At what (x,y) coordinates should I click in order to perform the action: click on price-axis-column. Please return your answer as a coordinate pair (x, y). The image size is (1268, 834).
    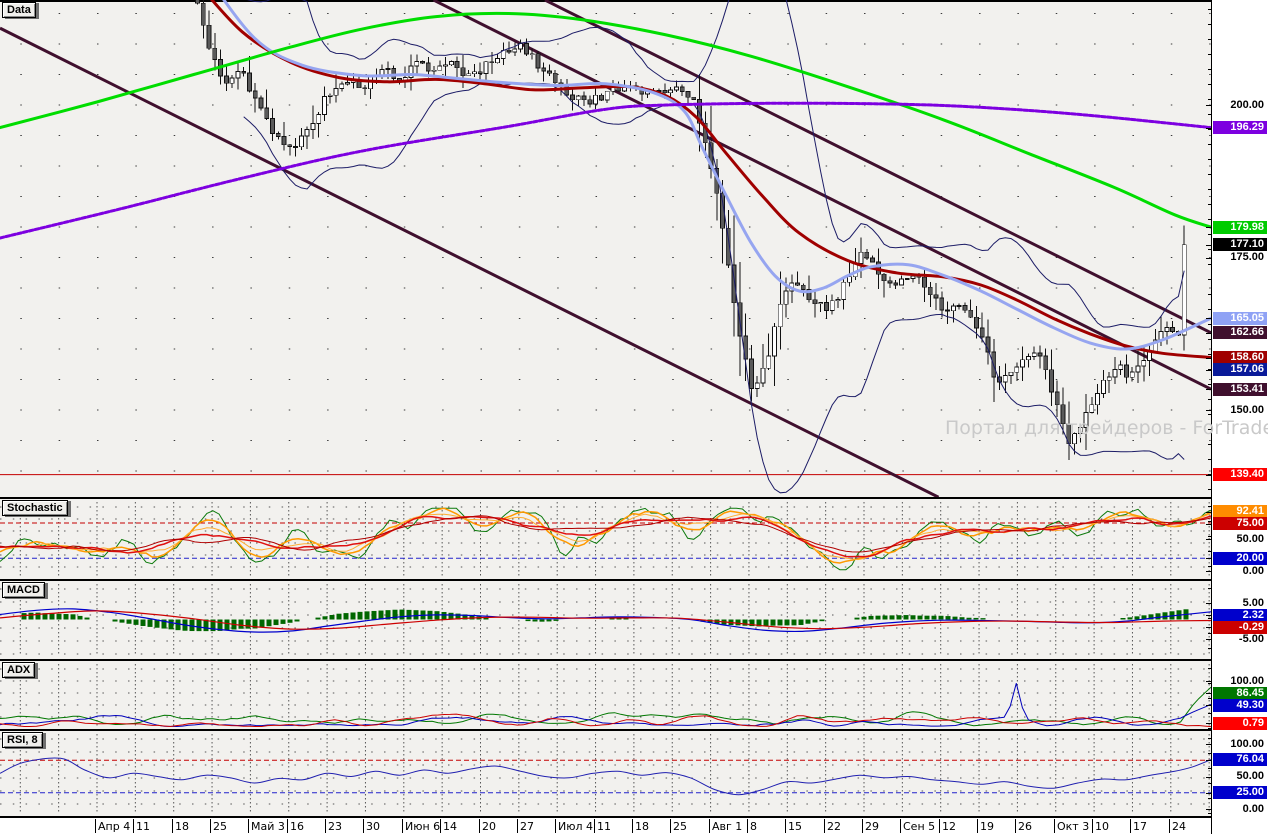
    Looking at the image, I should click on (1240, 409).